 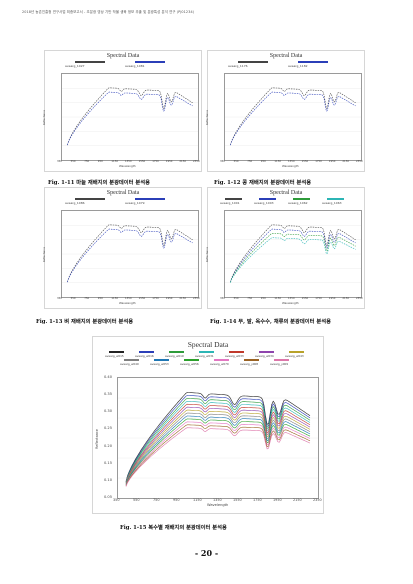 I want to click on legend-label: avearg_w034, so click(x=264, y=356).